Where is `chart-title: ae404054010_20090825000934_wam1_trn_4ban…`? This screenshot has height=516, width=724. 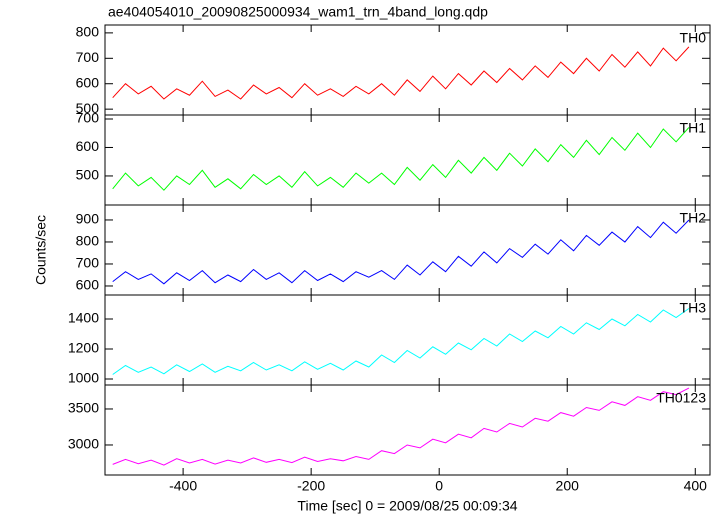
chart-title: ae404054010_20090825000934_wam1_trn_4ban… is located at coordinates (298, 12).